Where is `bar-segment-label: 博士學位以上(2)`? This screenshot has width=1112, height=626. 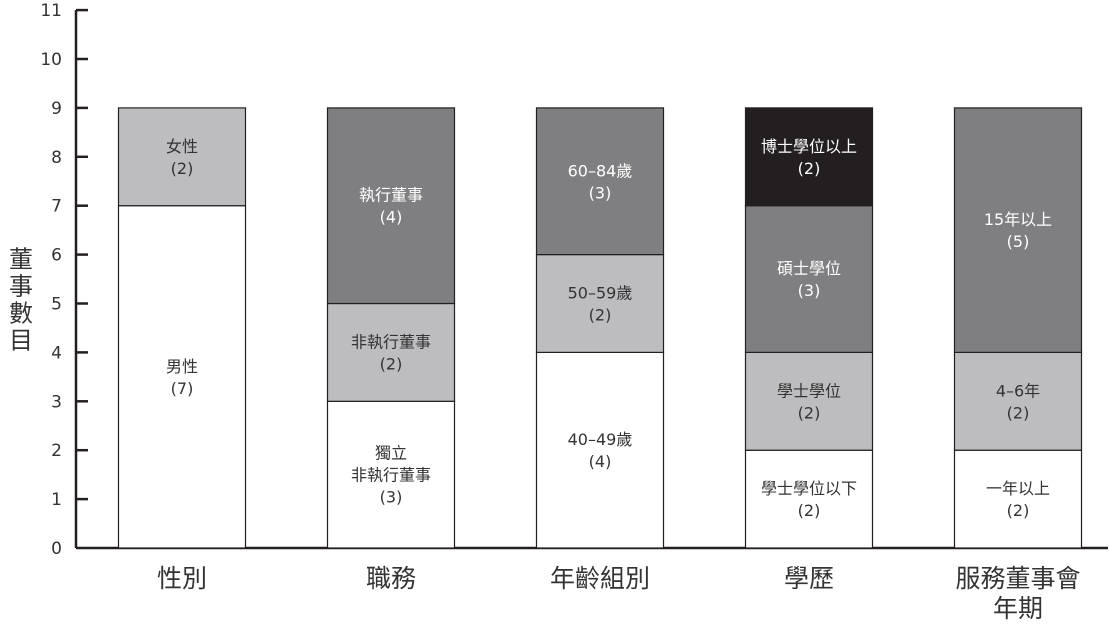
bar-segment-label: 博士學位以上(2) is located at coordinates (809, 157).